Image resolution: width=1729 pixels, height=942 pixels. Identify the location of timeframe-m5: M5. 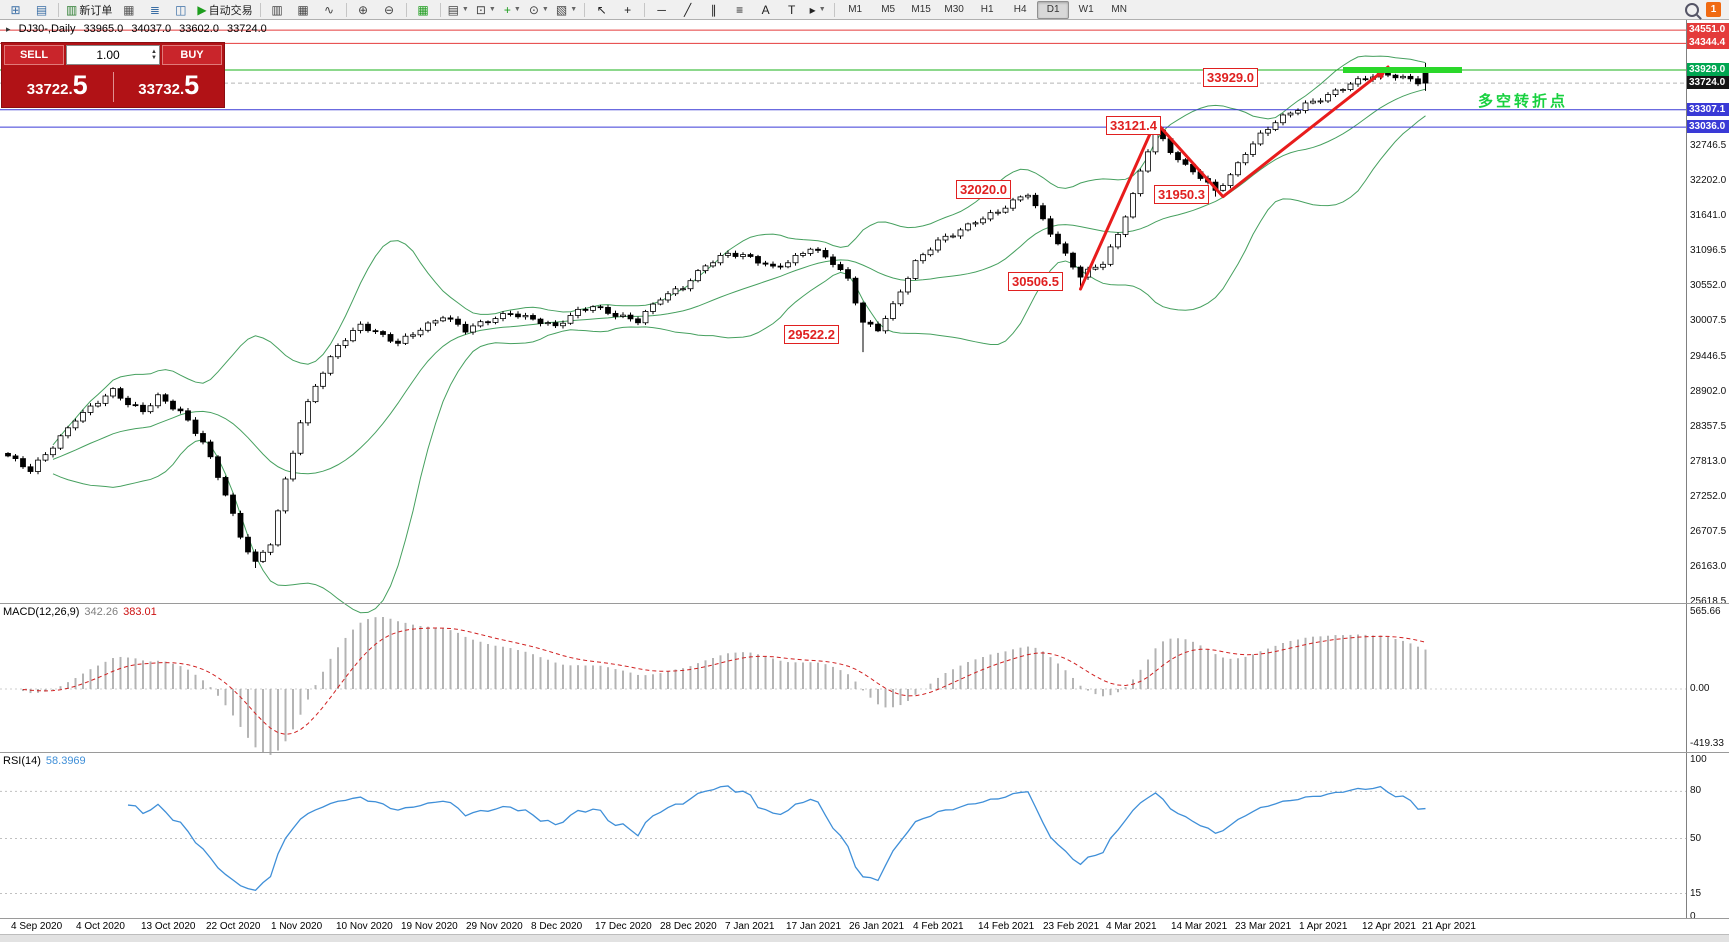
(888, 9).